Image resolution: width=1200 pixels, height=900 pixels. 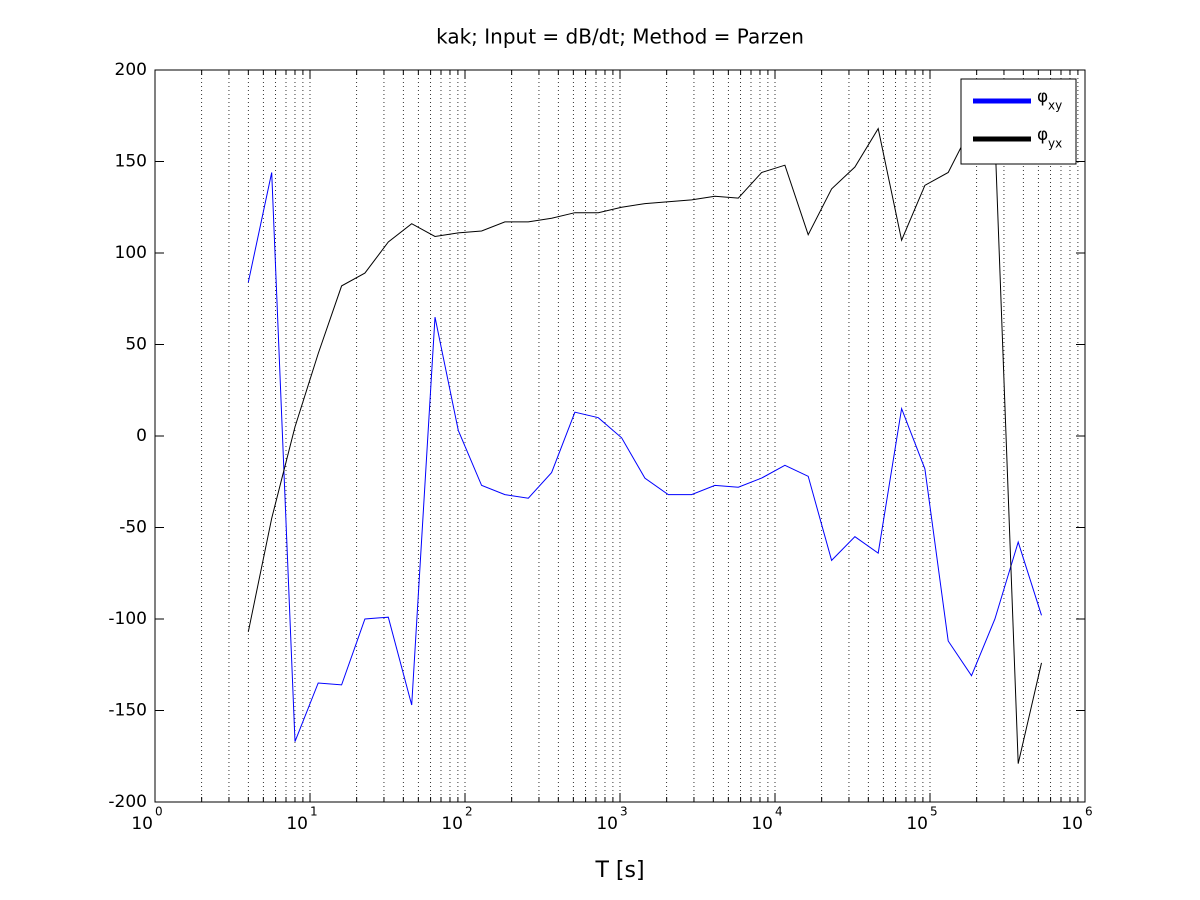 What do you see at coordinates (1055, 144) in the screenshot?
I see `legend-subscript: yx` at bounding box center [1055, 144].